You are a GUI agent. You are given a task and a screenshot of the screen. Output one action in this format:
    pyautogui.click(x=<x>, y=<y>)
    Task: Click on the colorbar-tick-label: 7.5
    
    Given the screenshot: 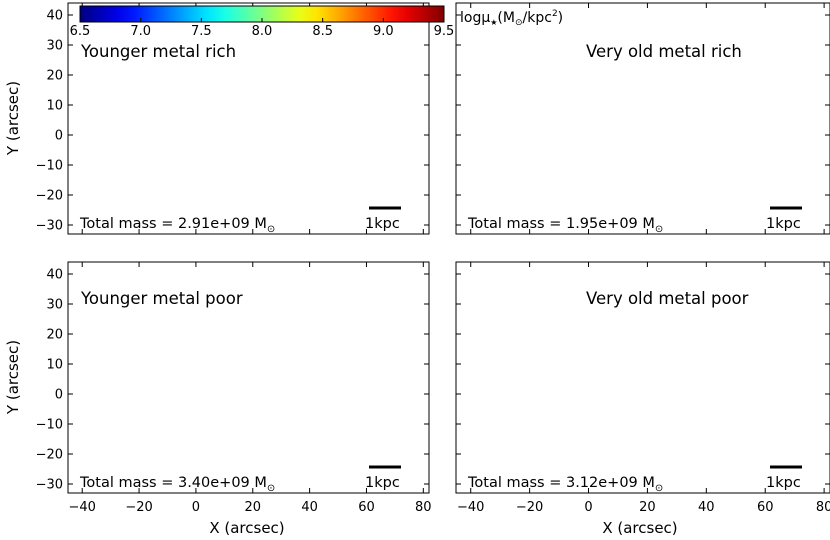 What is the action you would take?
    pyautogui.click(x=201, y=31)
    